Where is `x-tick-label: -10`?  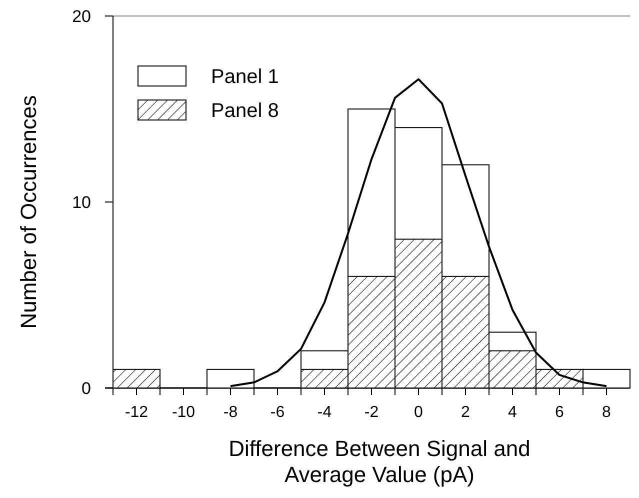
x-tick-label: -10 is located at coordinates (184, 412).